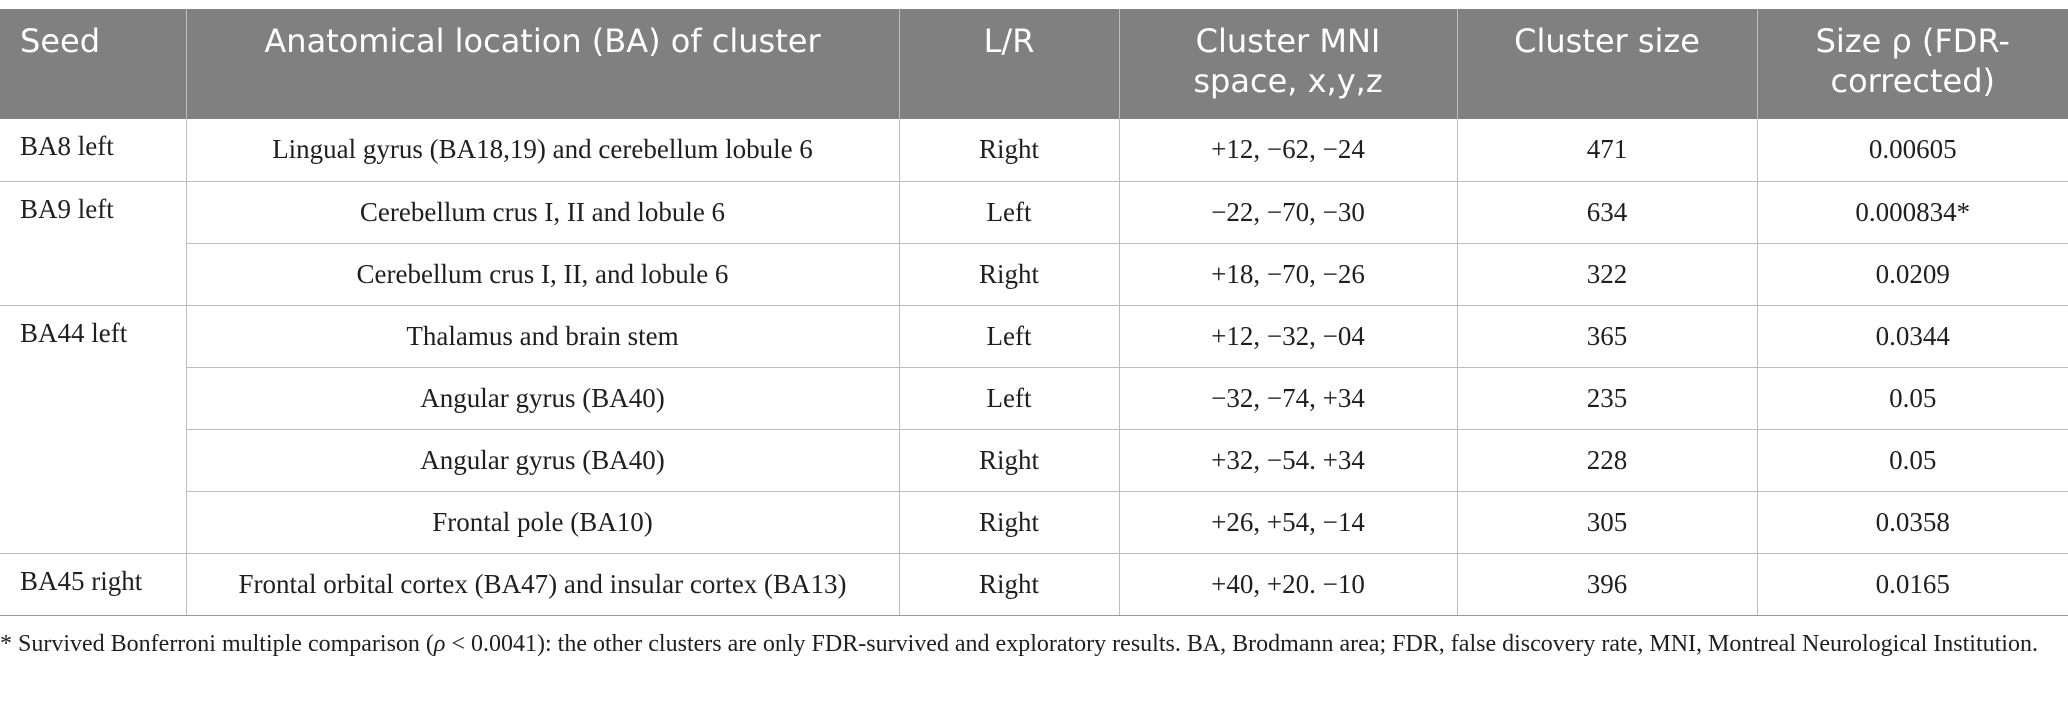 The height and width of the screenshot is (709, 2068). What do you see at coordinates (1288, 336) in the screenshot?
I see `mni-cell: +12, −32, −04` at bounding box center [1288, 336].